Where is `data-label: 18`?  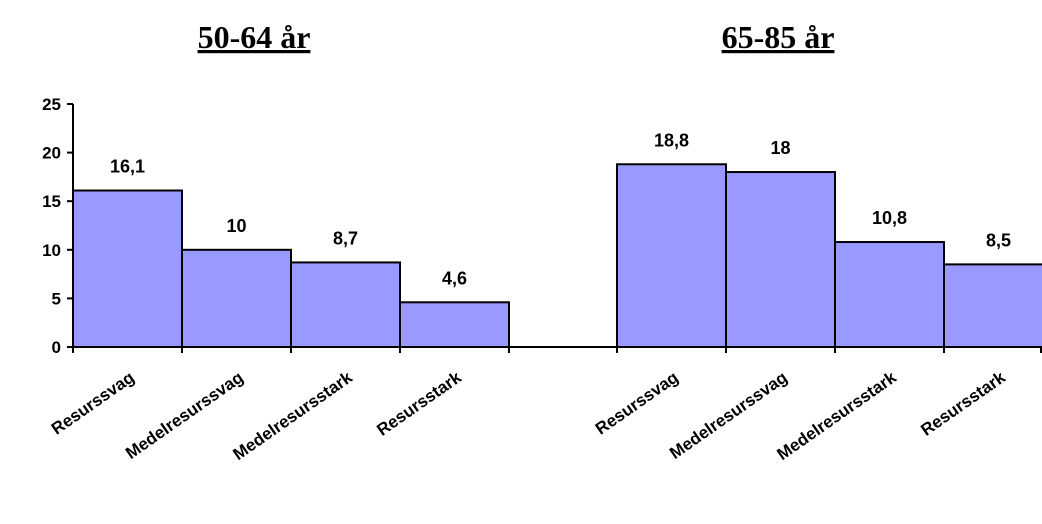
data-label: 18 is located at coordinates (780, 148).